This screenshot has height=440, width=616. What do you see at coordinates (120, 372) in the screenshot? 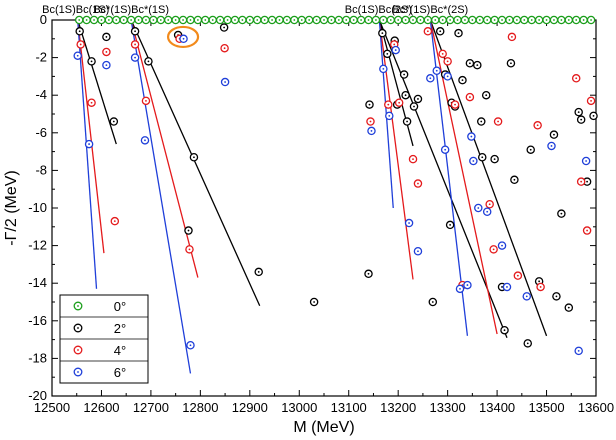
I see `legend-label: 6°` at bounding box center [120, 372].